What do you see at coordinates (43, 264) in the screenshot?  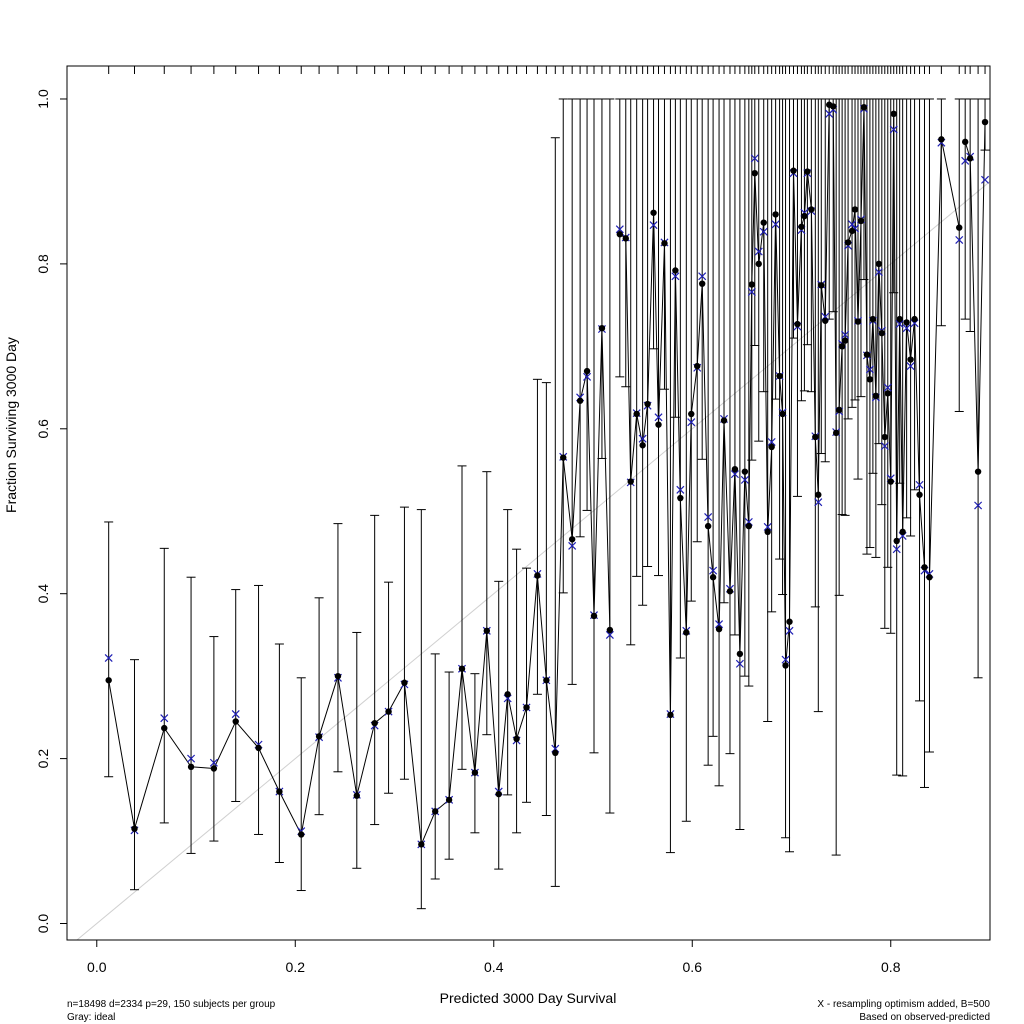 I see `y-tick-label: 0.8` at bounding box center [43, 264].